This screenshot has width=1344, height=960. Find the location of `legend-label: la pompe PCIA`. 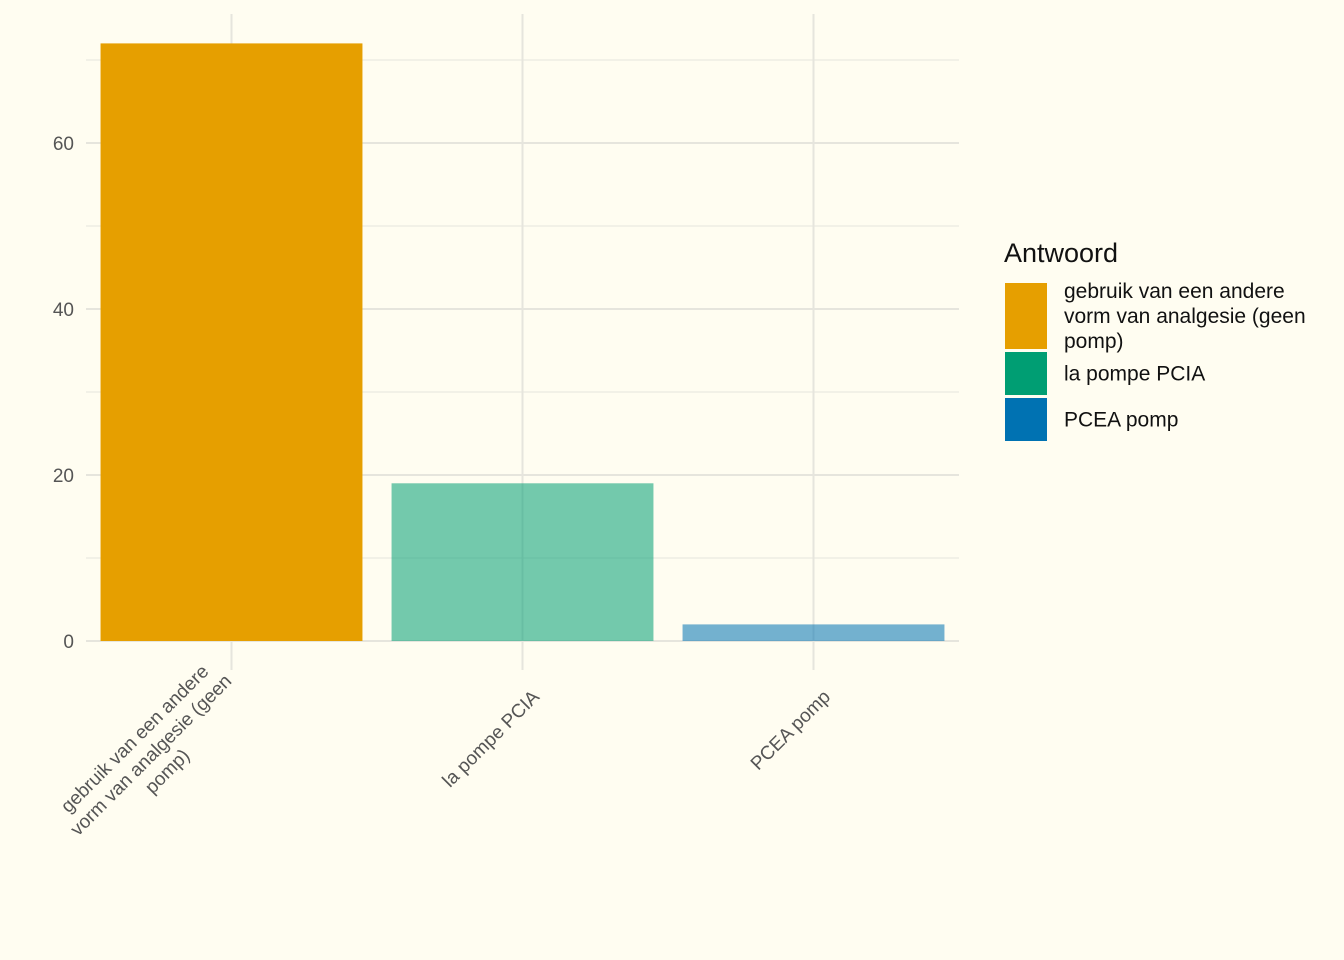

legend-label: la pompe PCIA is located at coordinates (1134, 374).